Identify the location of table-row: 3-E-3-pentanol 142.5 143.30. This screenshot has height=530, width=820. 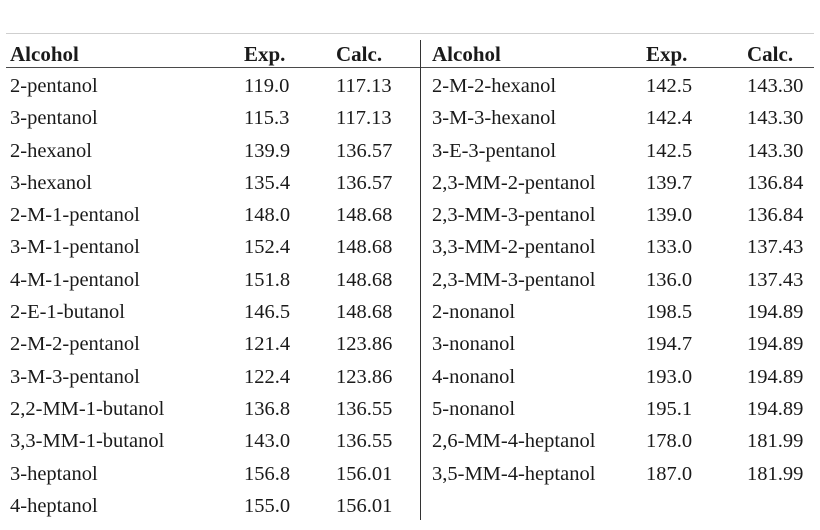
(621, 151).